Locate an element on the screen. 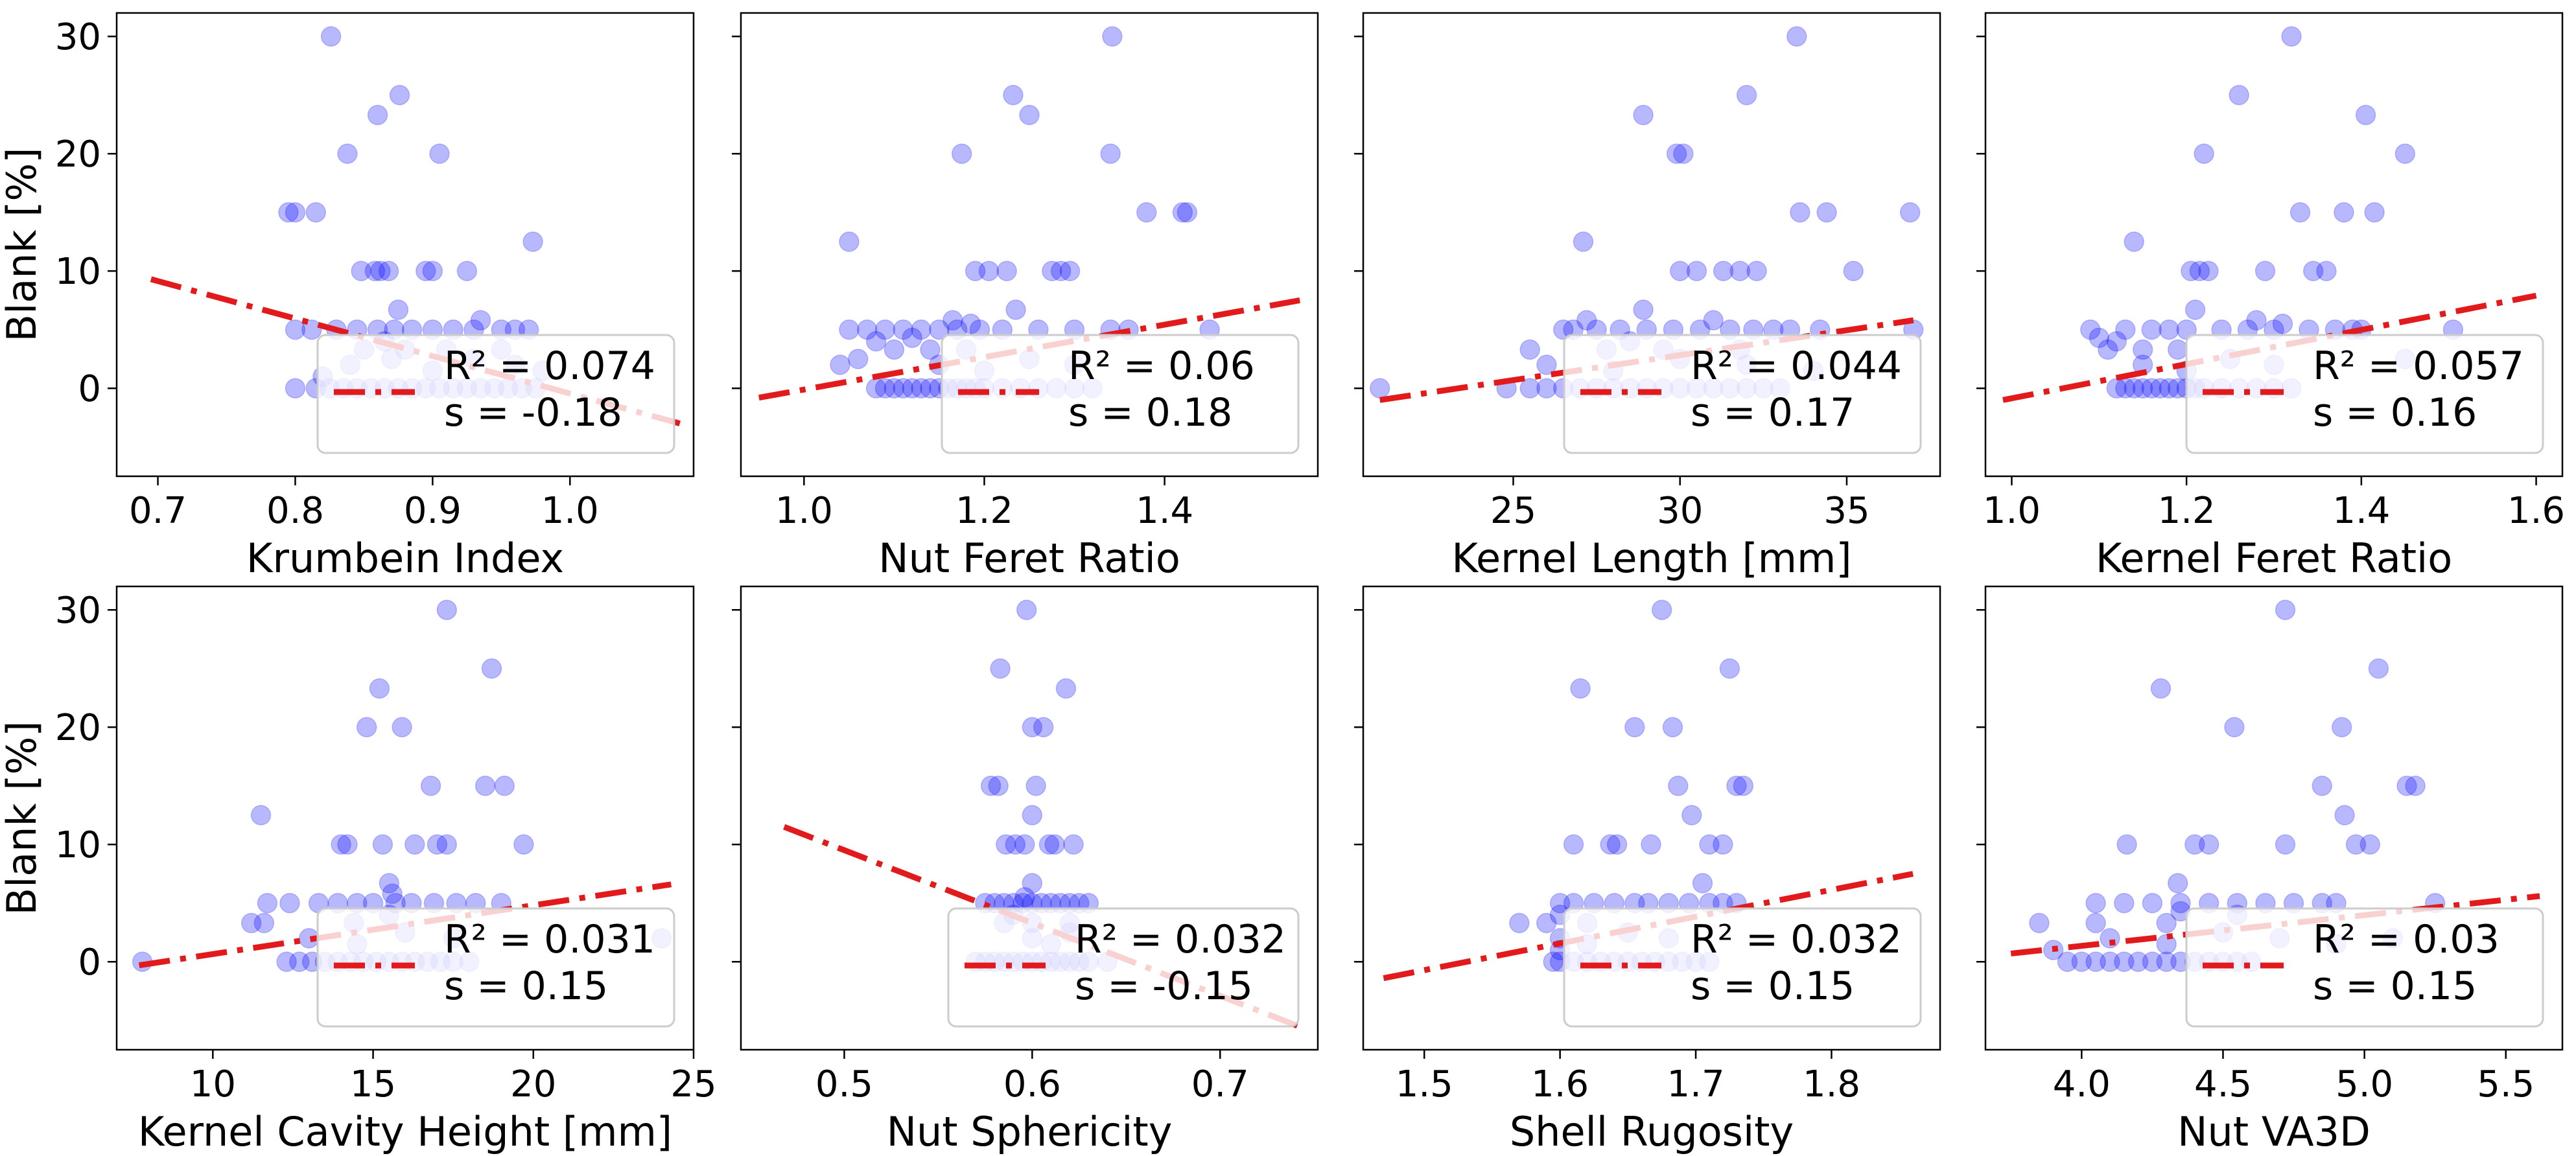 This screenshot has width=2576, height=1156. x-tick-label: 30 is located at coordinates (1680, 511).